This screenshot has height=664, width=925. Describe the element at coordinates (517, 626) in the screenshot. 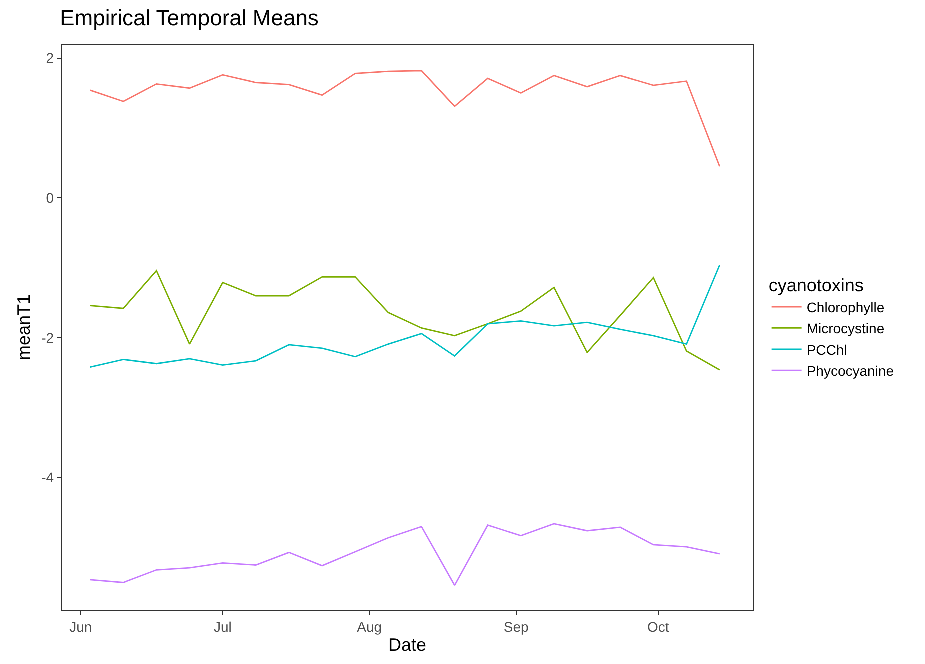

I see `x-tick-label: Sep` at that location.